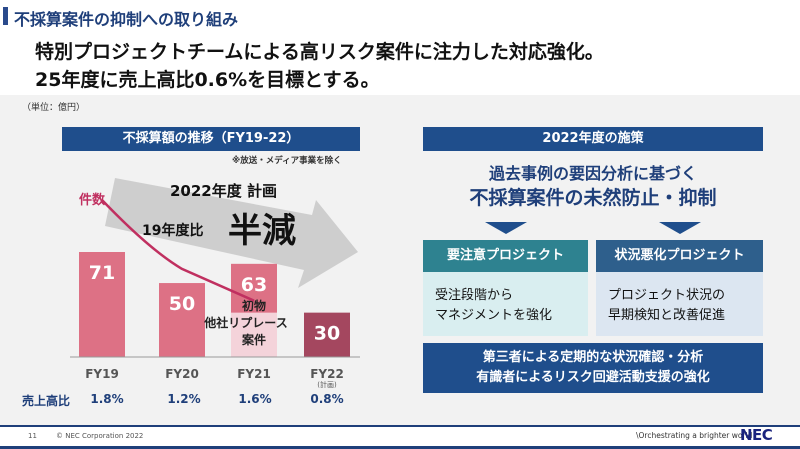 Image resolution: width=800 pixels, height=449 pixels. Describe the element at coordinates (593, 198) in the screenshot. I see `policy-intro-line-2: 不採算案件の未然防止・抑制` at that location.